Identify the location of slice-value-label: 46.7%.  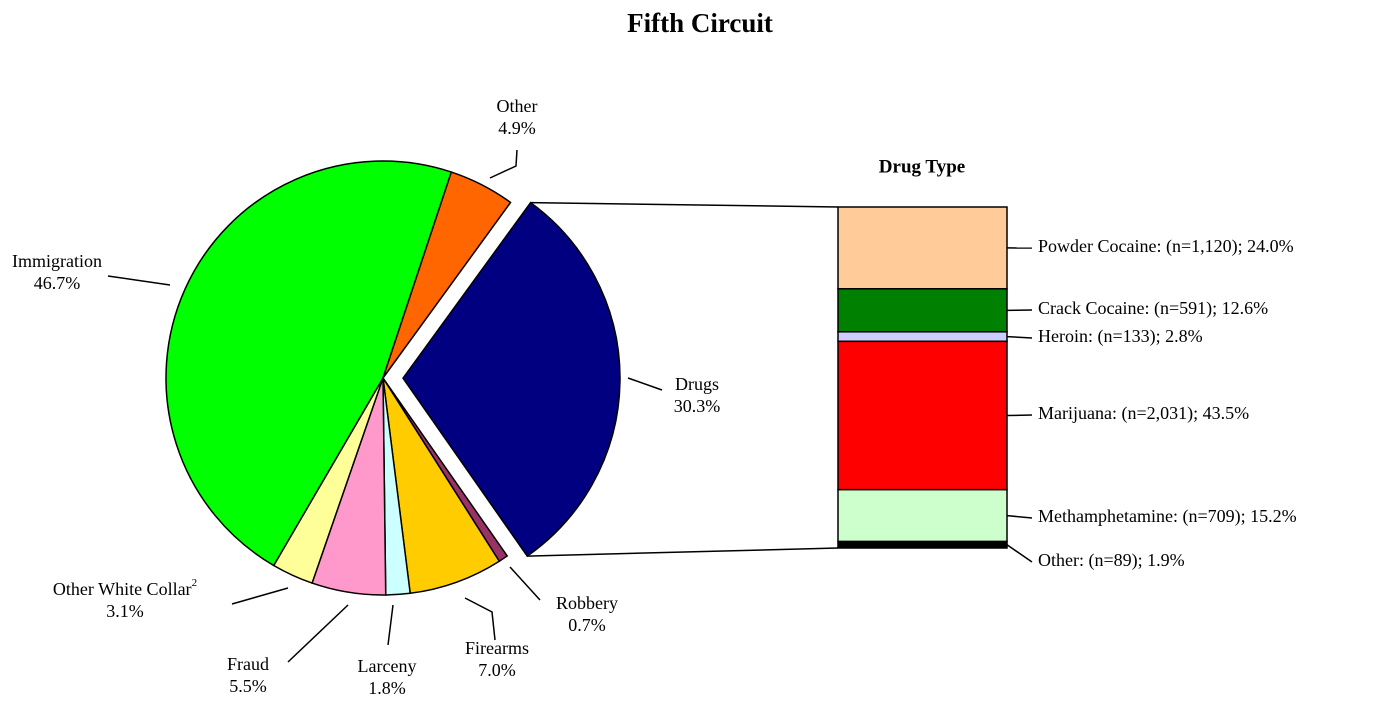
(57, 283).